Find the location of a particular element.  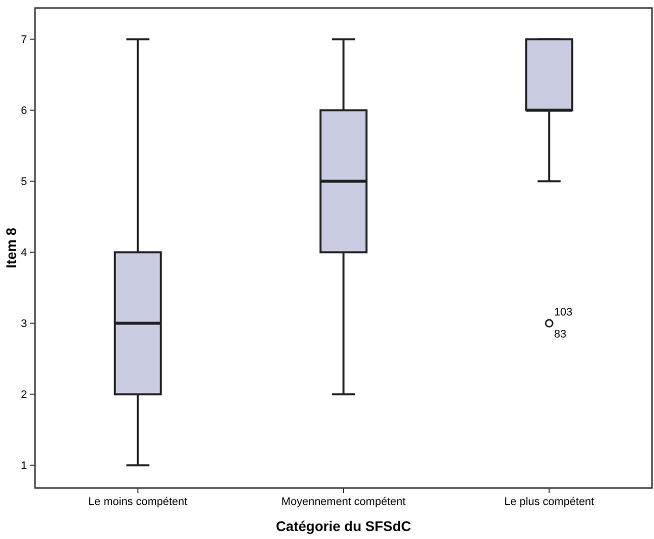

annotation: 83 is located at coordinates (560, 334).